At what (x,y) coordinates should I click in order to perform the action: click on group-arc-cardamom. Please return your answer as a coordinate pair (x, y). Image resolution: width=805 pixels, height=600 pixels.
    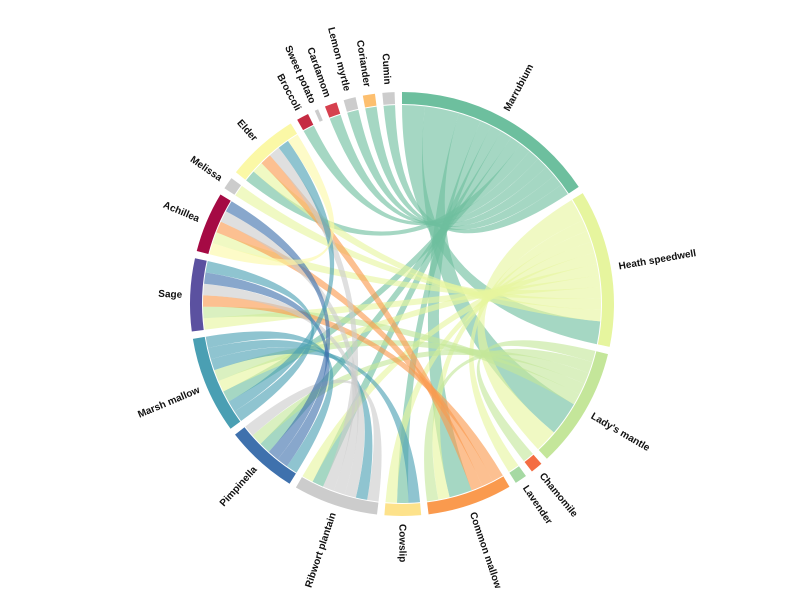
    Looking at the image, I should click on (332, 110).